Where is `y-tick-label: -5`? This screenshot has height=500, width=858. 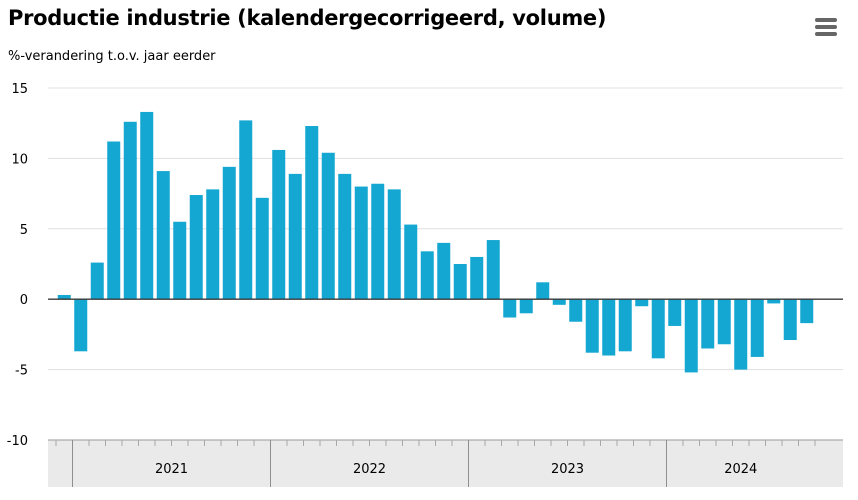
y-tick-label: -5 is located at coordinates (21, 371).